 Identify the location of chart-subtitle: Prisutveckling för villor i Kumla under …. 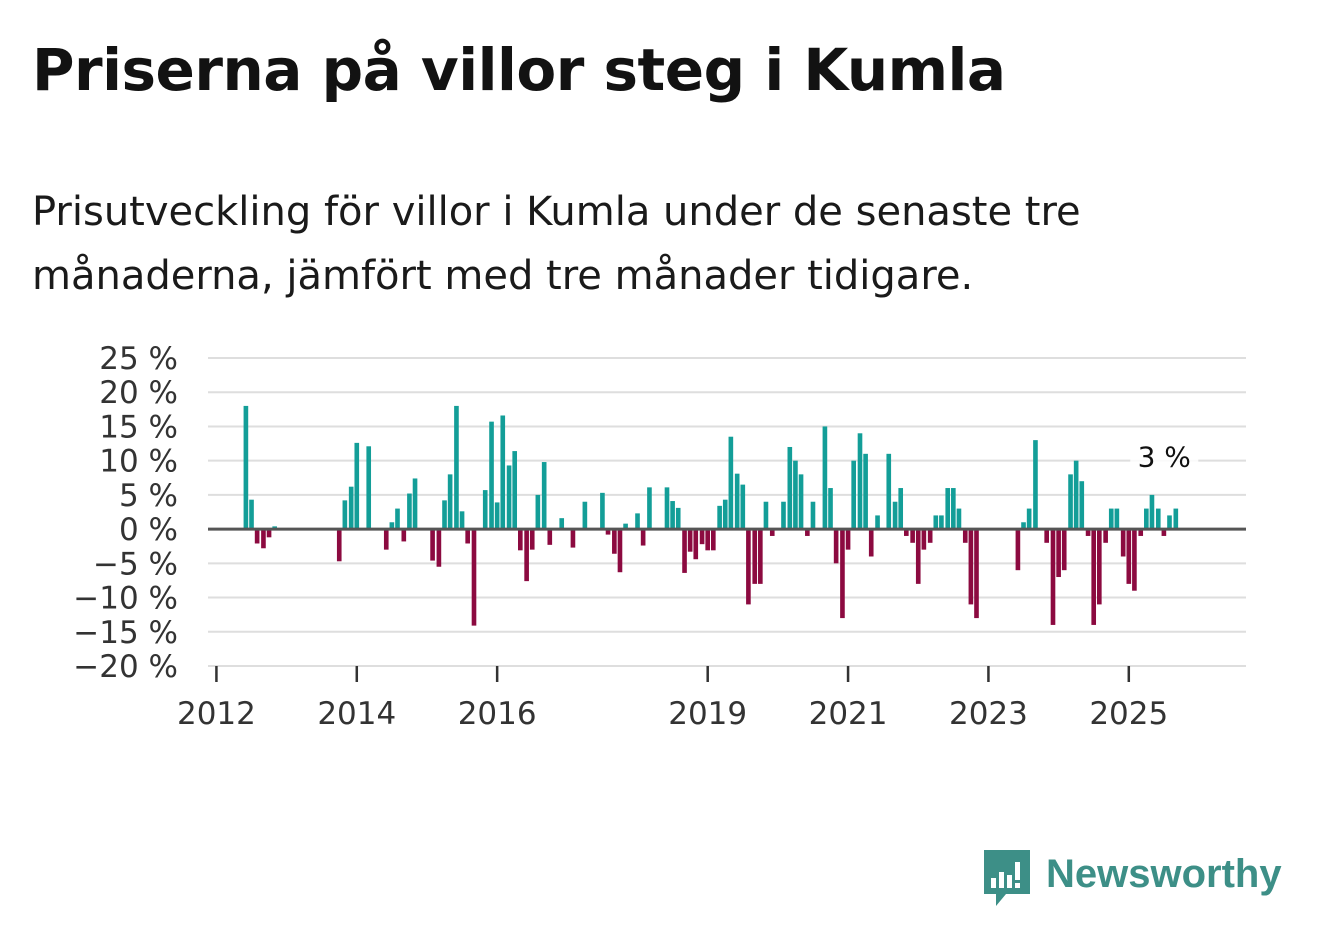
(556, 244).